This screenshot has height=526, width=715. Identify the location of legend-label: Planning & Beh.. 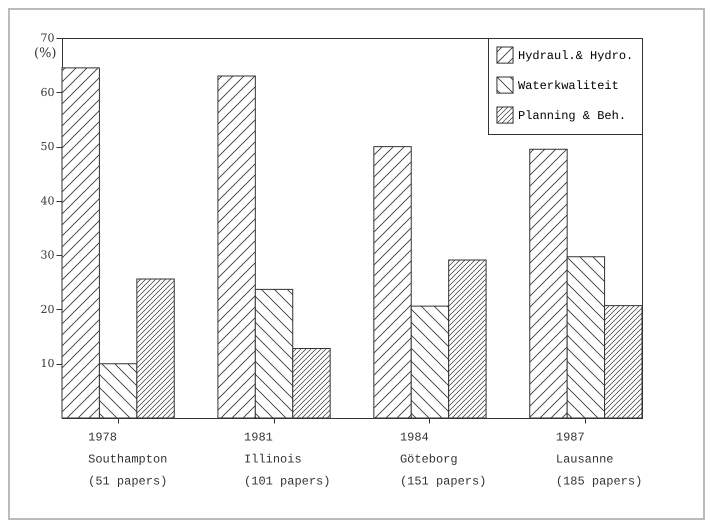
(572, 116).